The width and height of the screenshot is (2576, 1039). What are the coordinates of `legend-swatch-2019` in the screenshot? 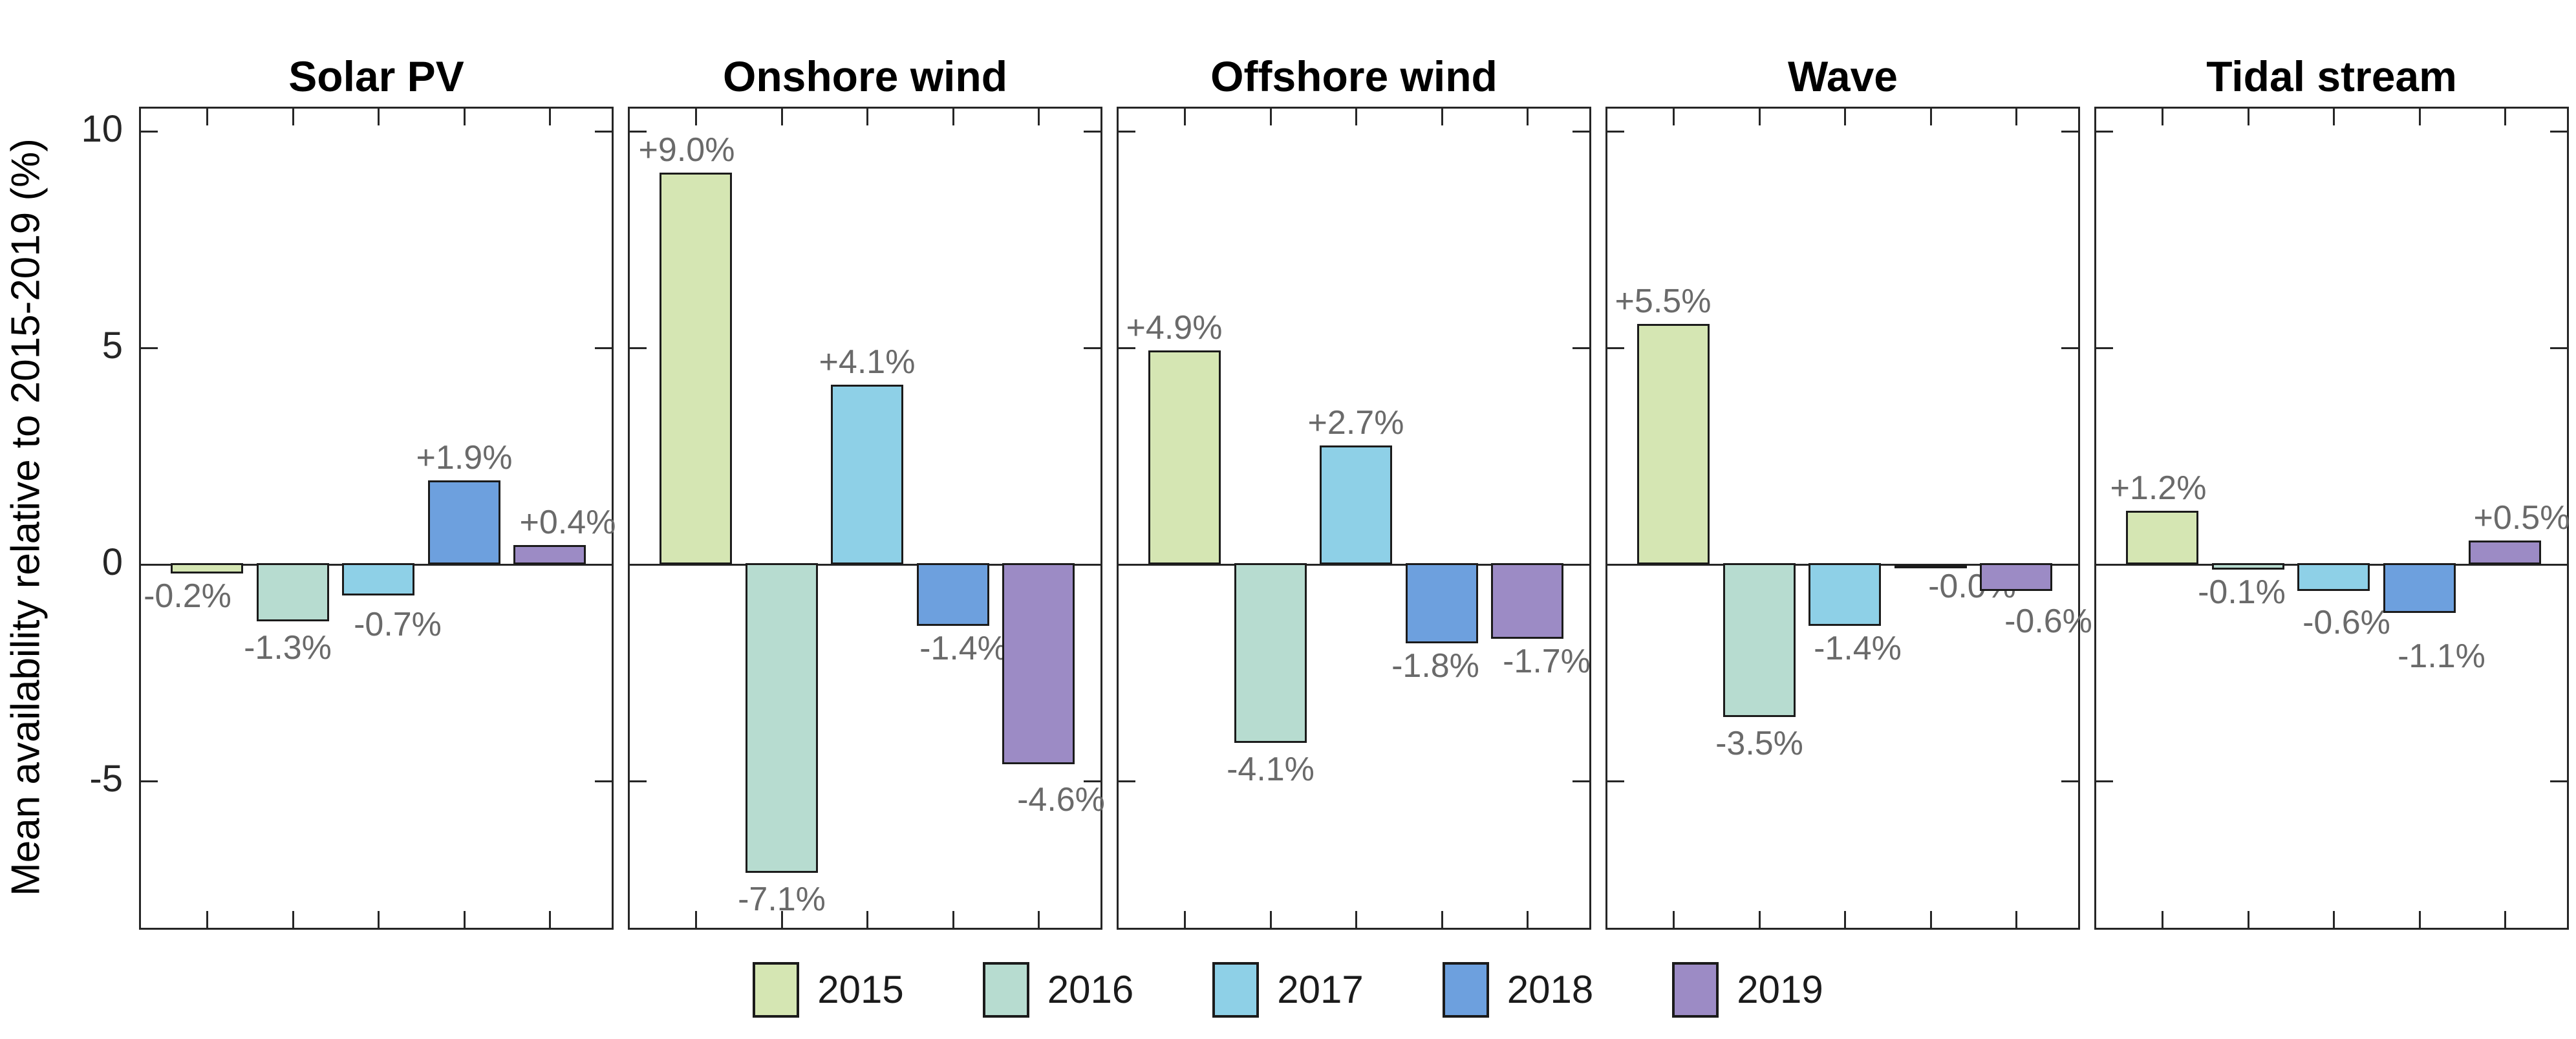 It's located at (1695, 990).